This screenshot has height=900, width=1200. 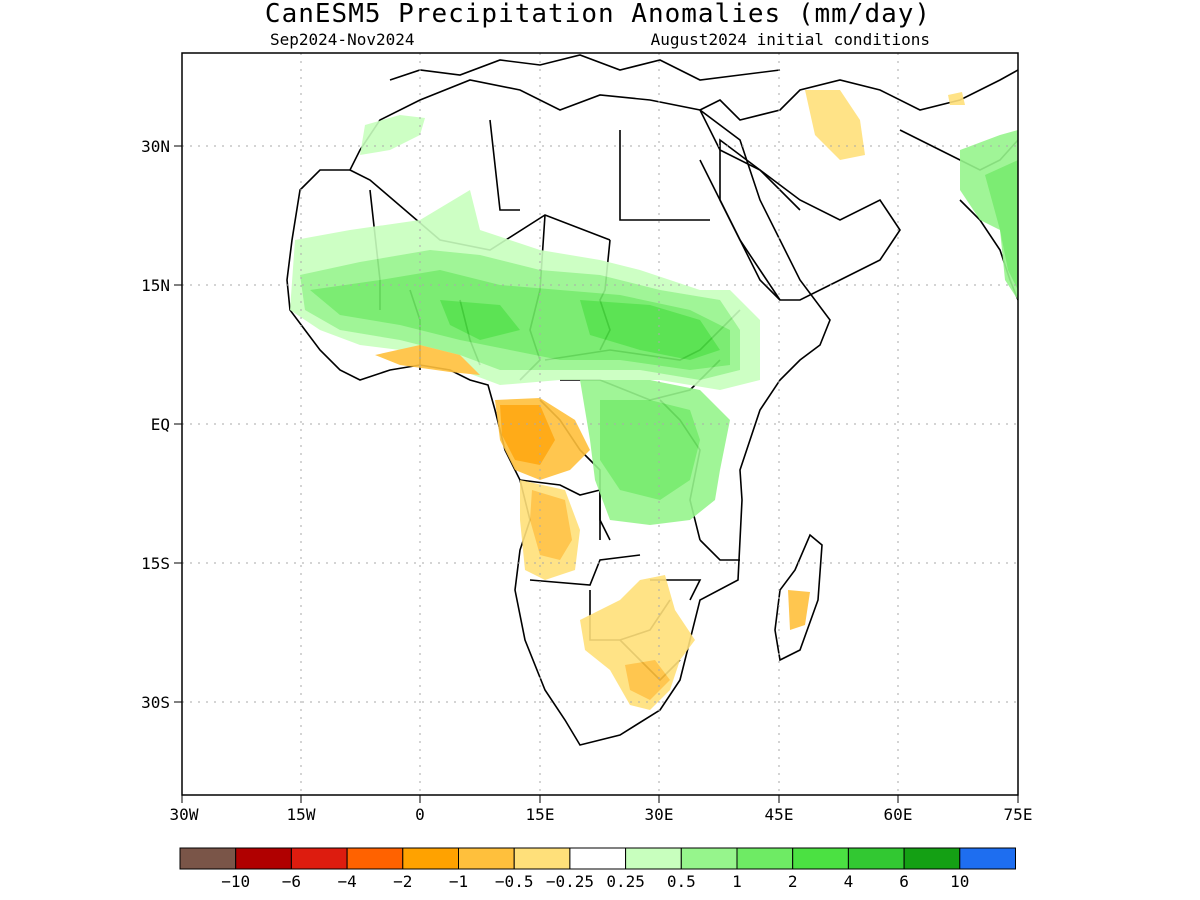 I want to click on chart-title: CanESM5 Precipitation Anomalies (mm/day), so click(x=598, y=14).